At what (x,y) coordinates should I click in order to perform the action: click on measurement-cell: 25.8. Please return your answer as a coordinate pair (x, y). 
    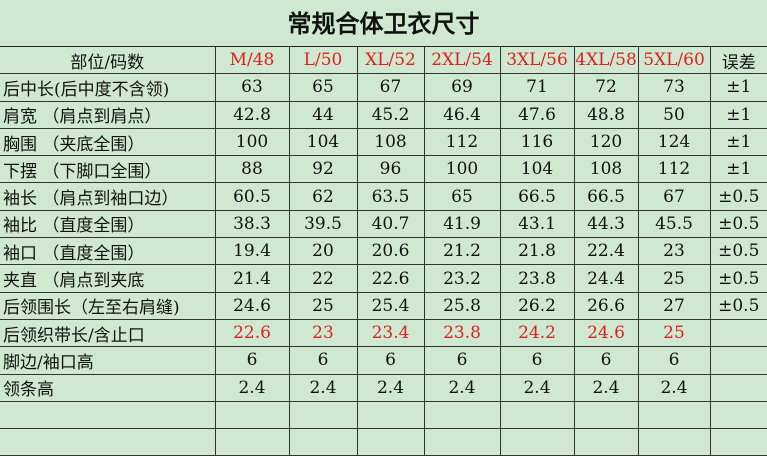
    Looking at the image, I should click on (462, 305).